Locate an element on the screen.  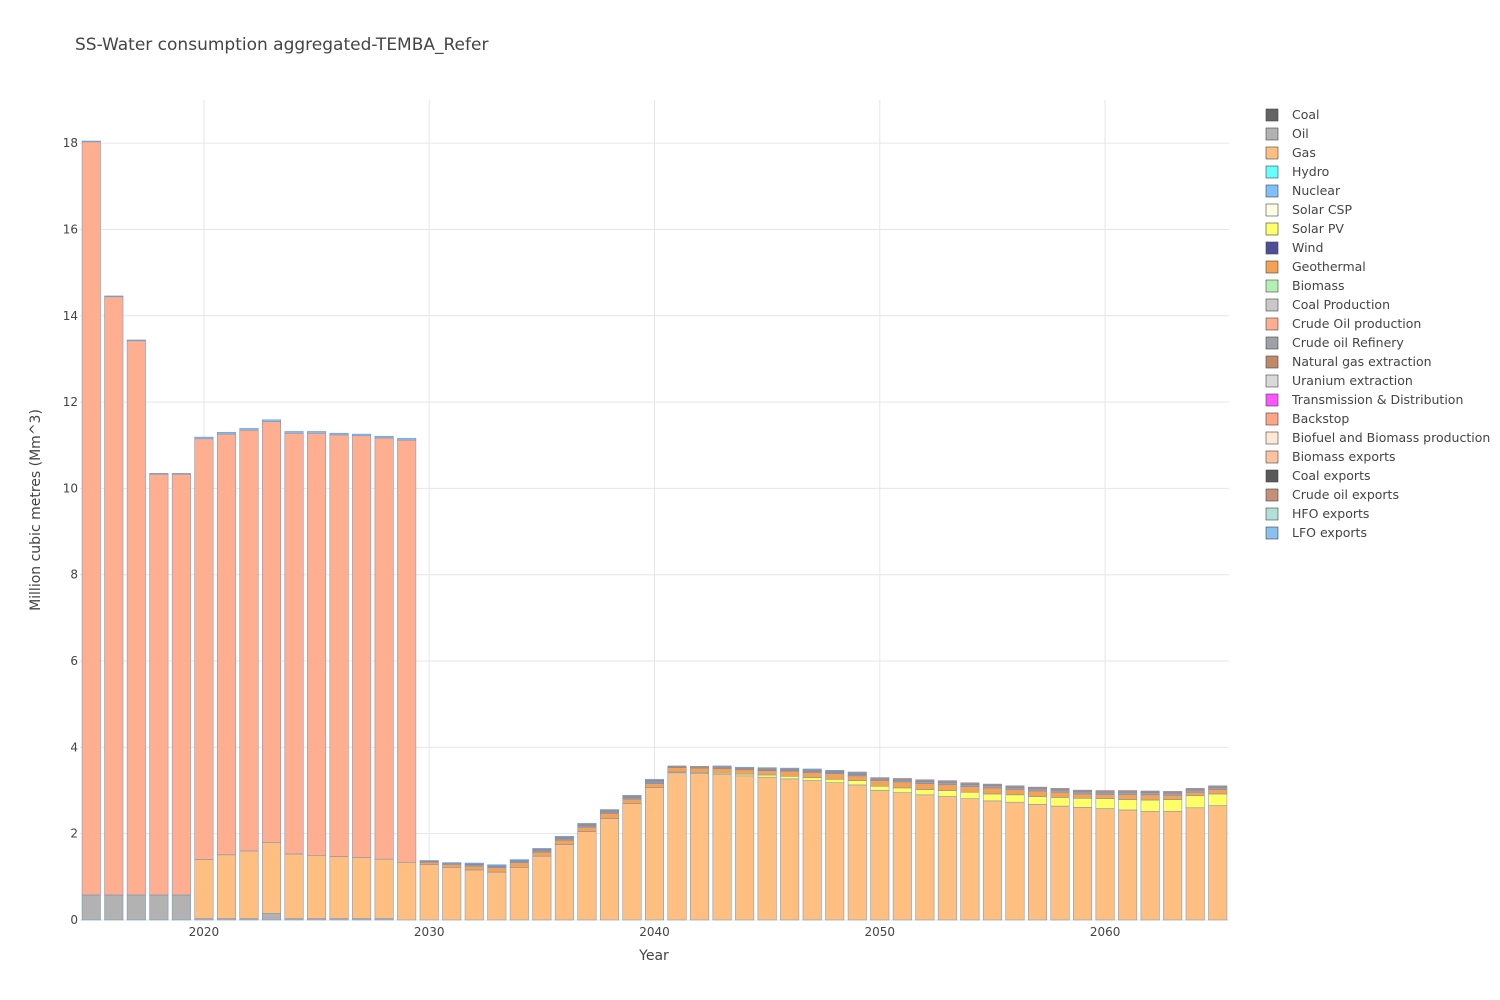
legend-item: Backstop is located at coordinates (1307, 418).